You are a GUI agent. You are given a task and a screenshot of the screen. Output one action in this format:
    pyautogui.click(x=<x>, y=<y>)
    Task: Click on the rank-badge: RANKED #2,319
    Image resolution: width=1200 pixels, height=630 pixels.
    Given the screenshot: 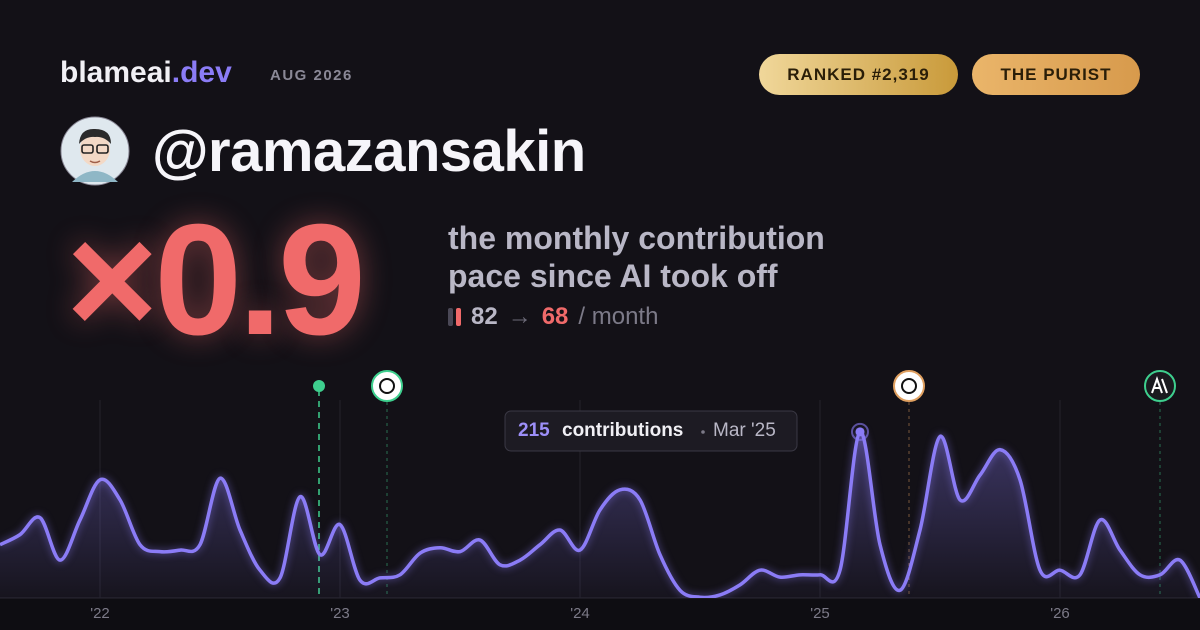 What is the action you would take?
    pyautogui.click(x=858, y=74)
    